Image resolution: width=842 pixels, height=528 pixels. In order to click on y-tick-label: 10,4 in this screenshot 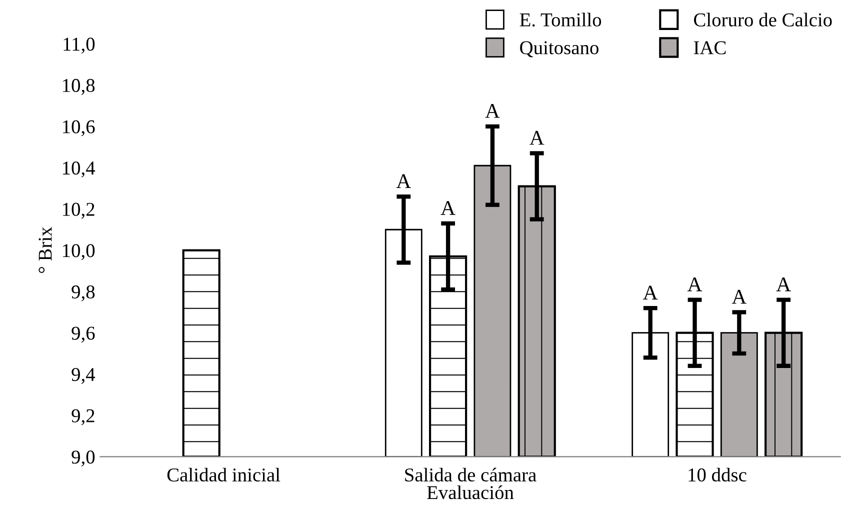, I will do `click(79, 170)`.